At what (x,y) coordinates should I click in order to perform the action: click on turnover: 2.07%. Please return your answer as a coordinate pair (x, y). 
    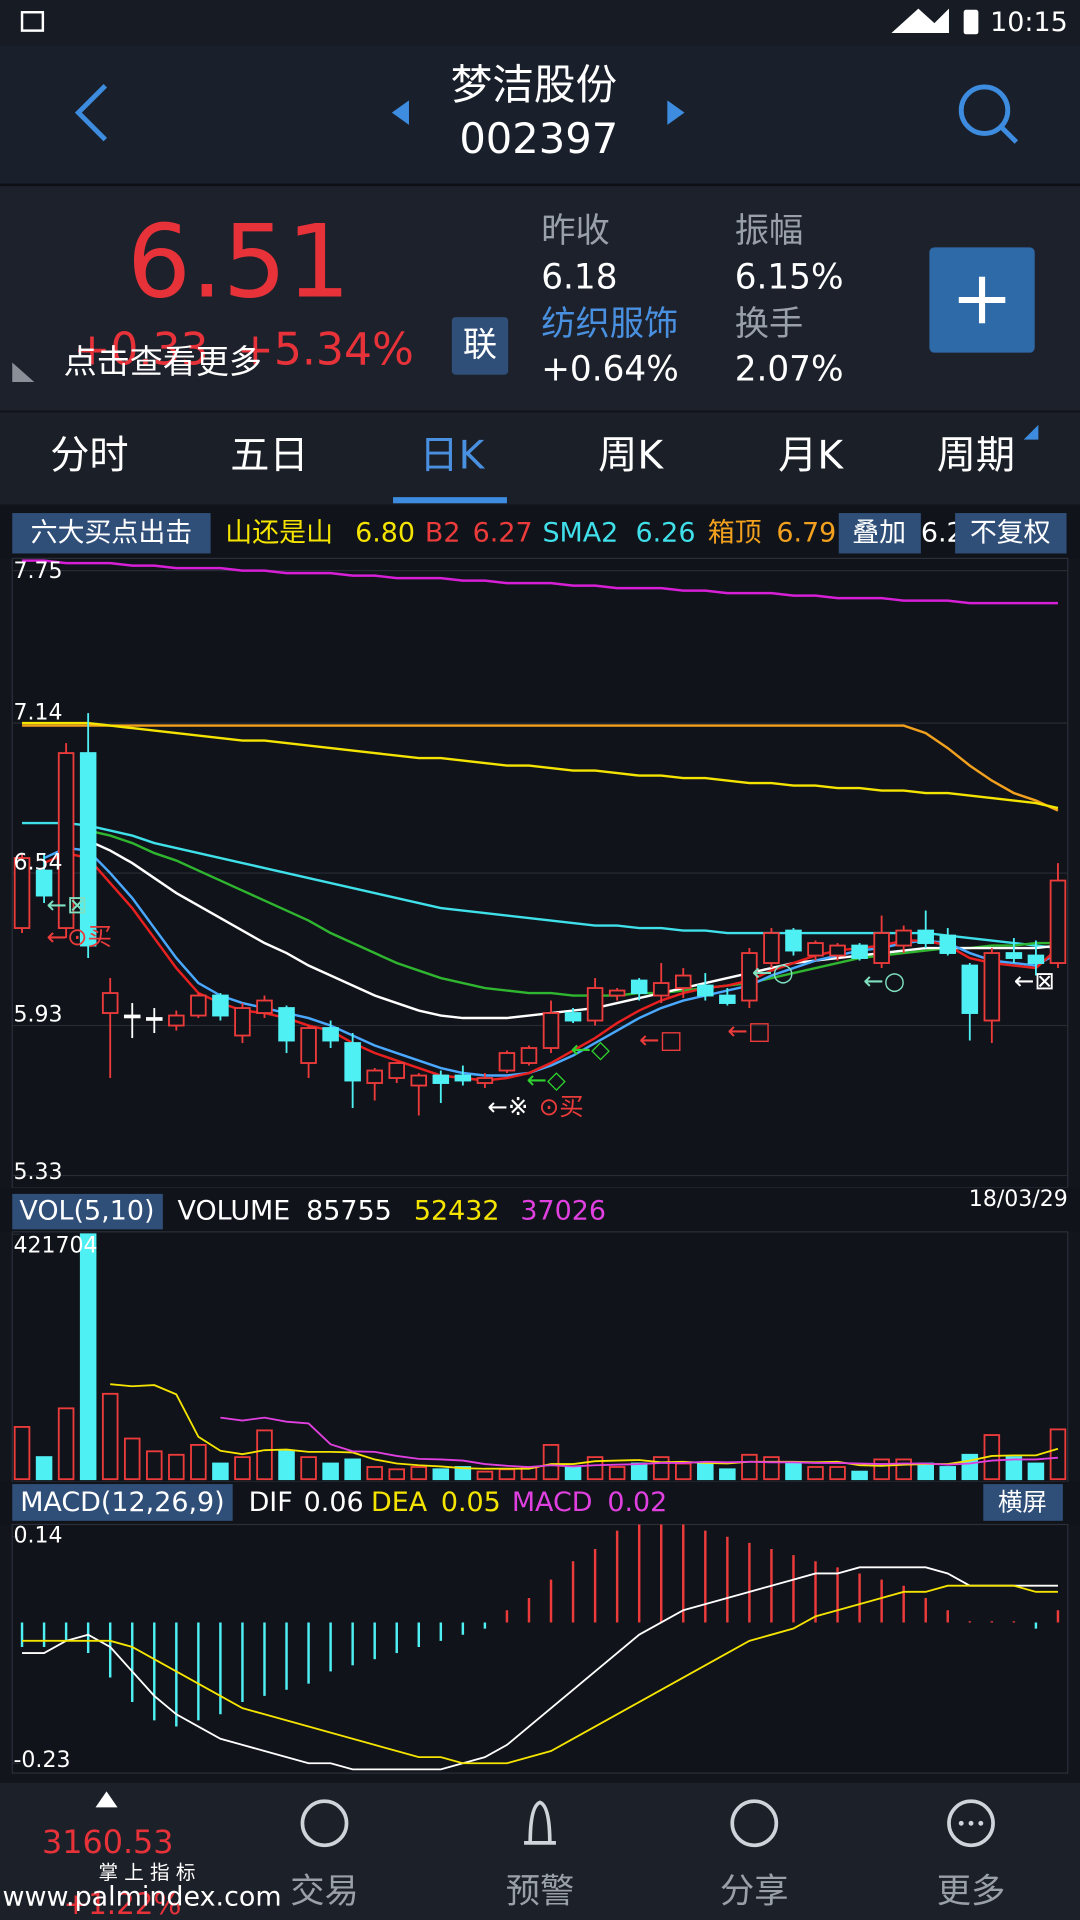
    Looking at the image, I should click on (789, 370).